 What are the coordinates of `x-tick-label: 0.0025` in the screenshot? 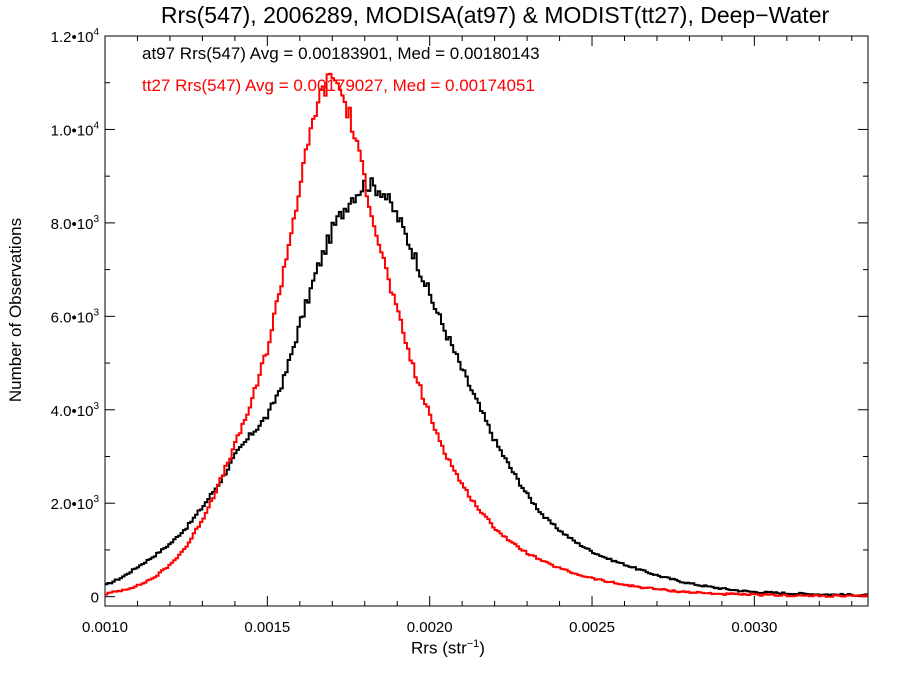 It's located at (592, 627).